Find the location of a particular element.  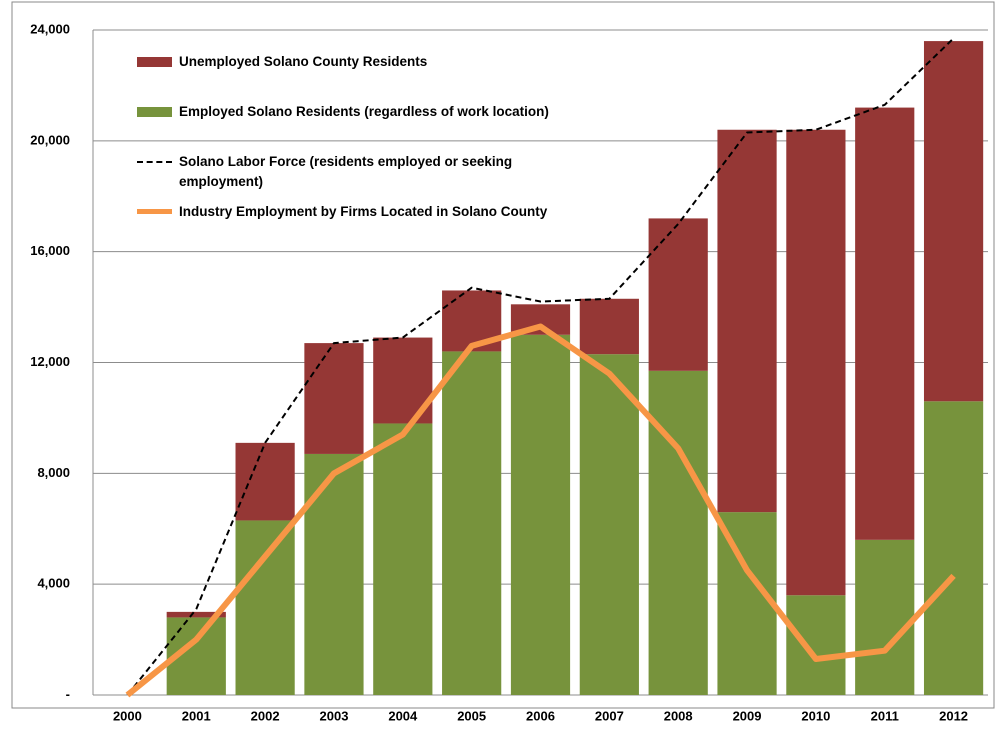

x-tick-label: 2011 is located at coordinates (885, 715).